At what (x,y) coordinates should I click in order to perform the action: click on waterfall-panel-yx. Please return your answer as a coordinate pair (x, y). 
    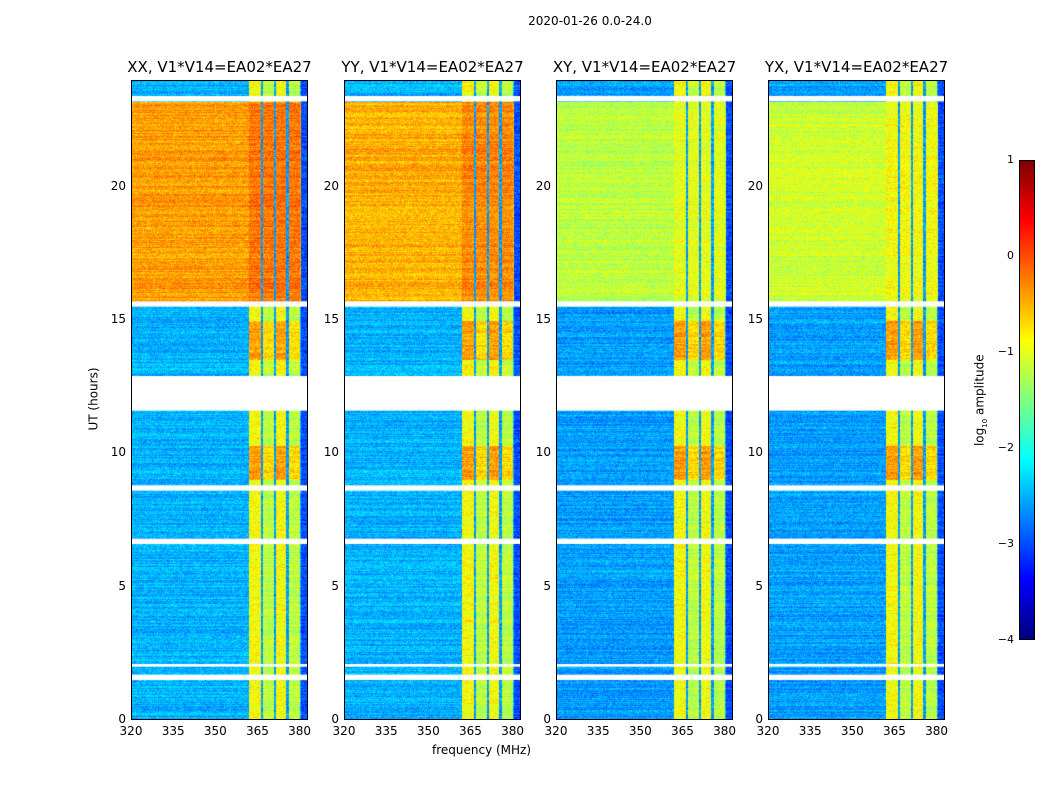
    Looking at the image, I should click on (856, 400).